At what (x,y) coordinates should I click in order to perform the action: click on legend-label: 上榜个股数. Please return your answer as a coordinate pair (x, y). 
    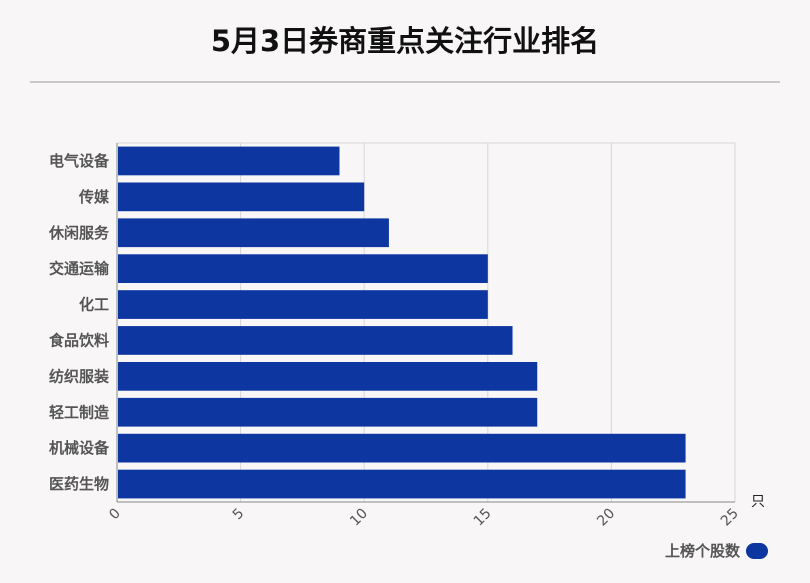
    Looking at the image, I should click on (702, 551).